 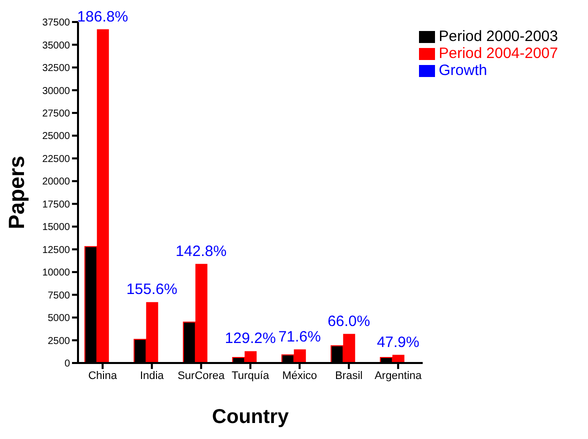 I want to click on annotation: 155.6%, so click(x=152, y=289).